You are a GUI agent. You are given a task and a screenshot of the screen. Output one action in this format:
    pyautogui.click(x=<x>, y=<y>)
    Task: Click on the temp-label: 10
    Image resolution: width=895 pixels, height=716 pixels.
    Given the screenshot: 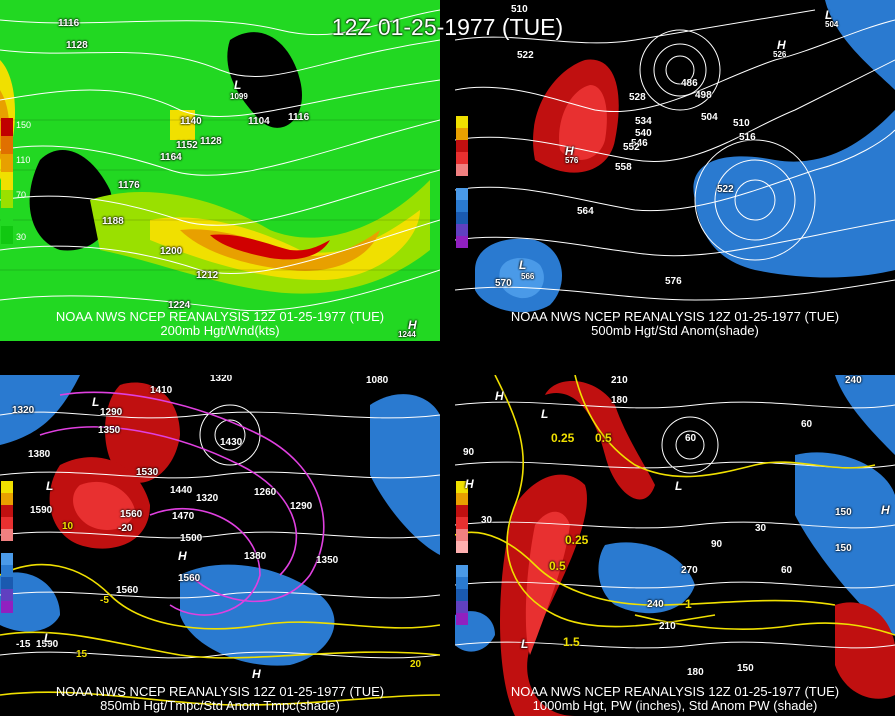 What is the action you would take?
    pyautogui.click(x=68, y=526)
    